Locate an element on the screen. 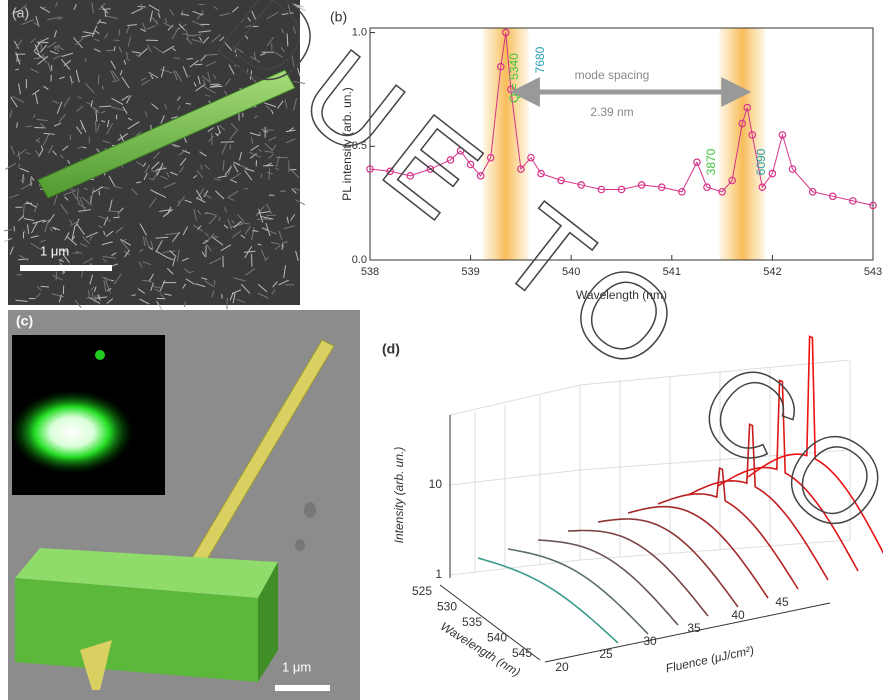 The width and height of the screenshot is (883, 700). x-tick-label: 45 is located at coordinates (782, 602).